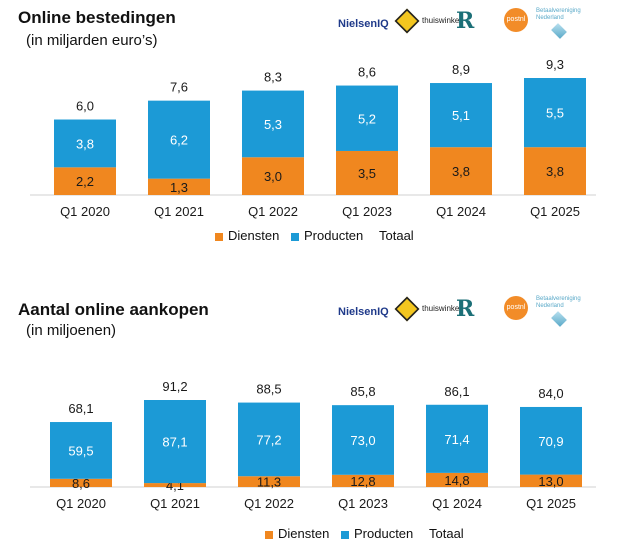  Describe the element at coordinates (550, 393) in the screenshot. I see `total-label: 84,0` at that location.